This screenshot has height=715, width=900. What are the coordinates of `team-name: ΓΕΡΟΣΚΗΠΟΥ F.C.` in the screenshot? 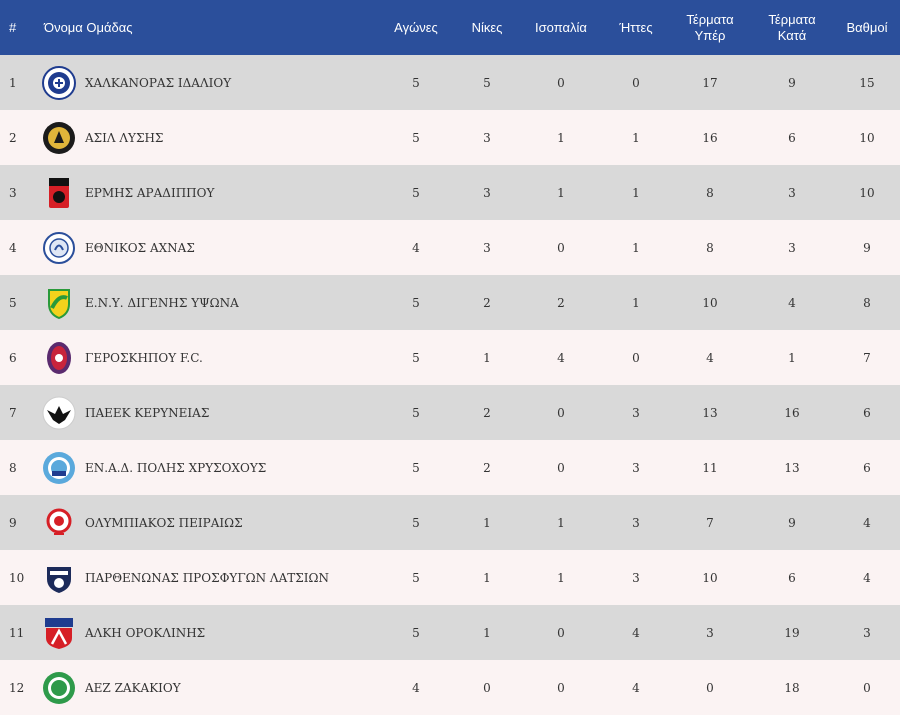 It's located at (144, 357).